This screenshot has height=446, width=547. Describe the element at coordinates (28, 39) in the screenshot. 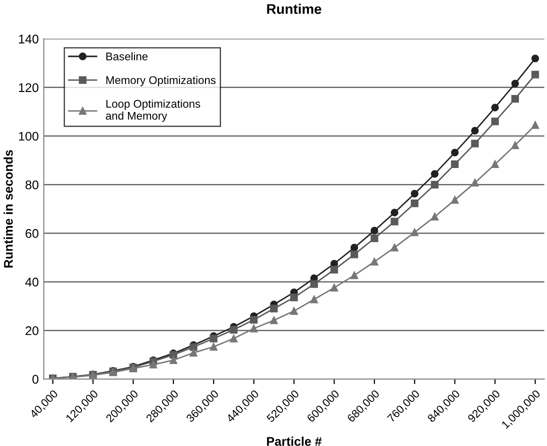

I see `y-tick-label: 140` at that location.